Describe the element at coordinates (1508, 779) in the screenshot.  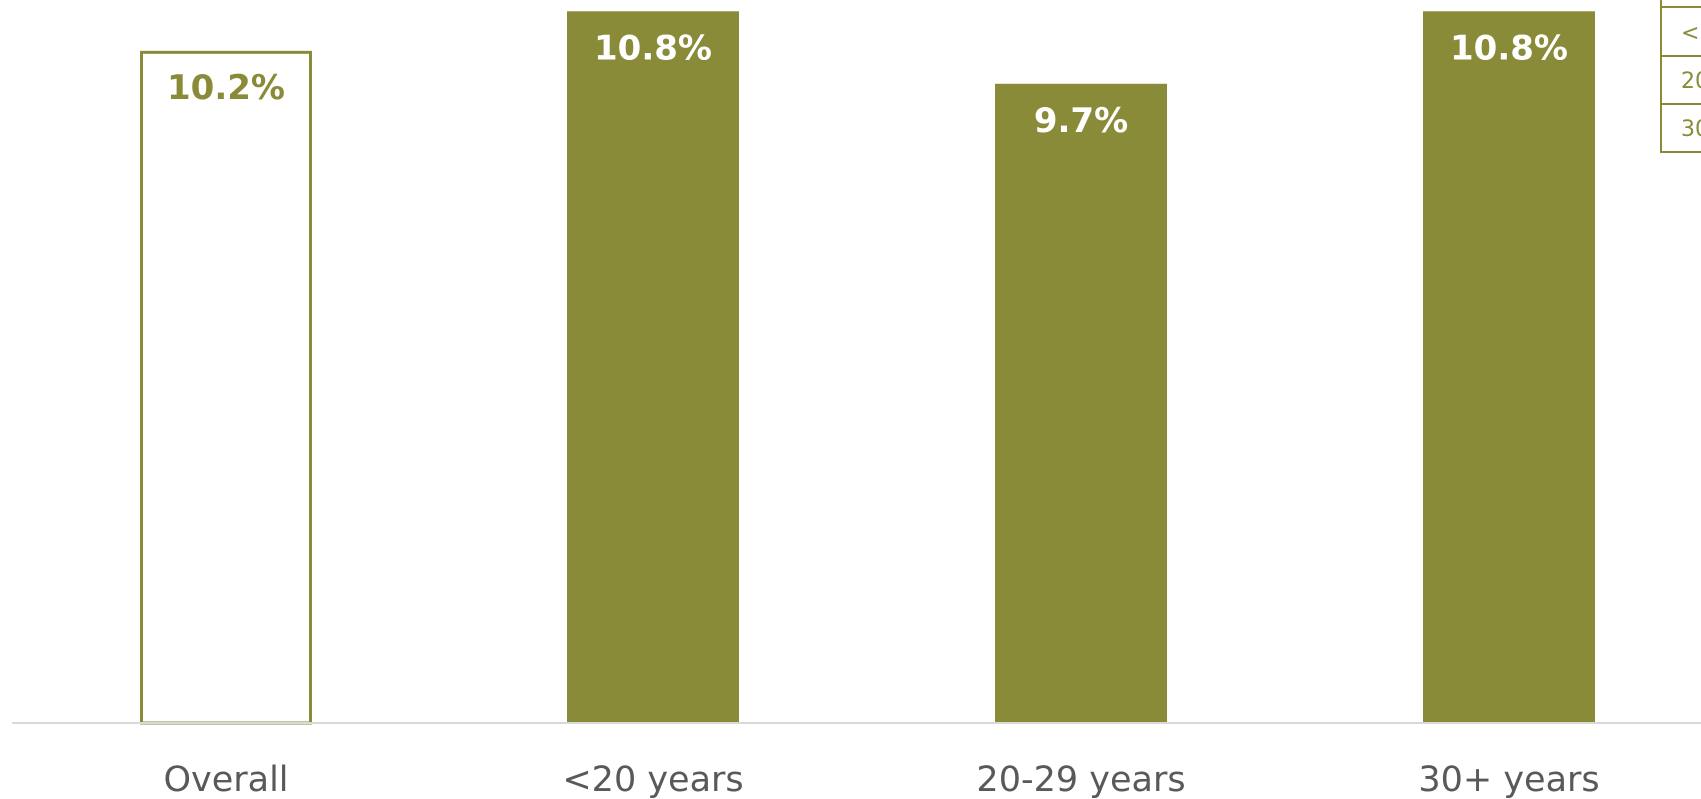
I see `category-label-4: 30+ years` at that location.